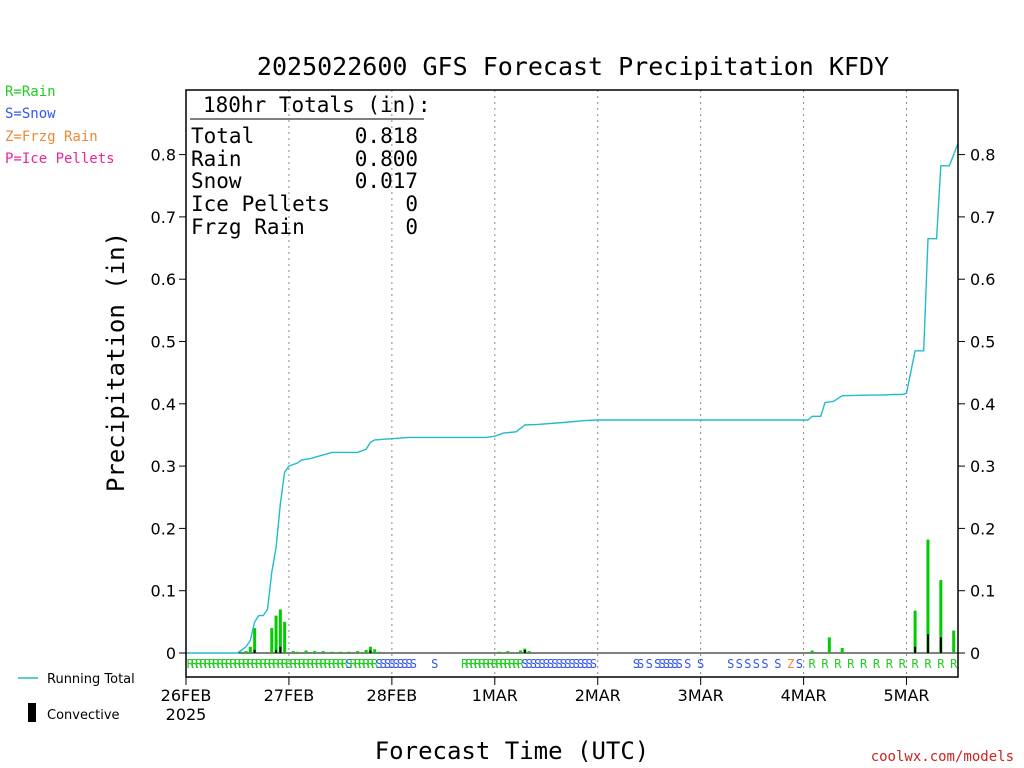 The image size is (1024, 768). What do you see at coordinates (60, 125) in the screenshot?
I see `ptype-legend: R=Rain S=Snow Z=Frzg Rain P=Ice Pellets` at bounding box center [60, 125].